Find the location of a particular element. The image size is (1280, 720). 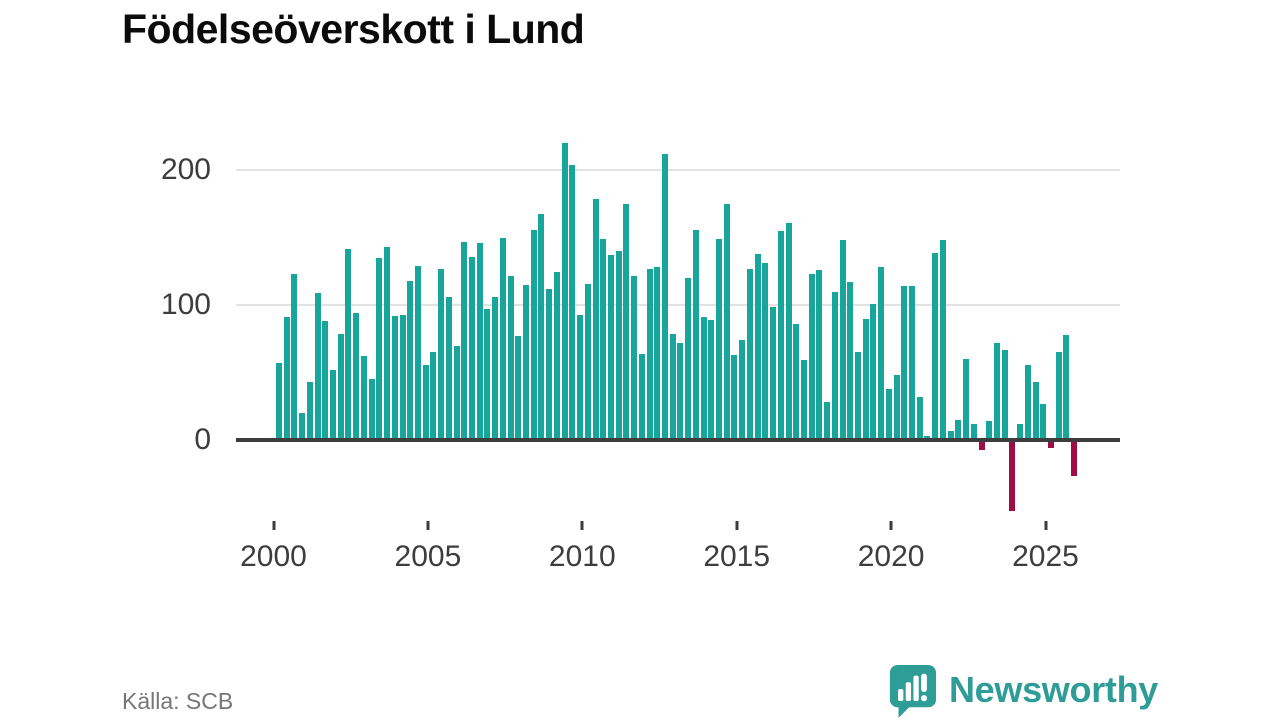

bar-2008-q2 is located at coordinates (533, 334).